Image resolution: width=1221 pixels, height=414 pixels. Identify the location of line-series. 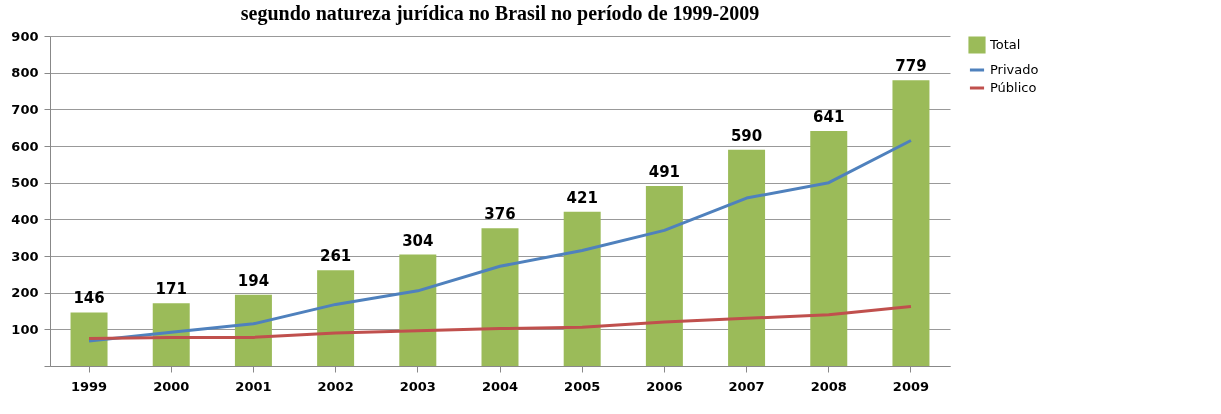
(500, 322).